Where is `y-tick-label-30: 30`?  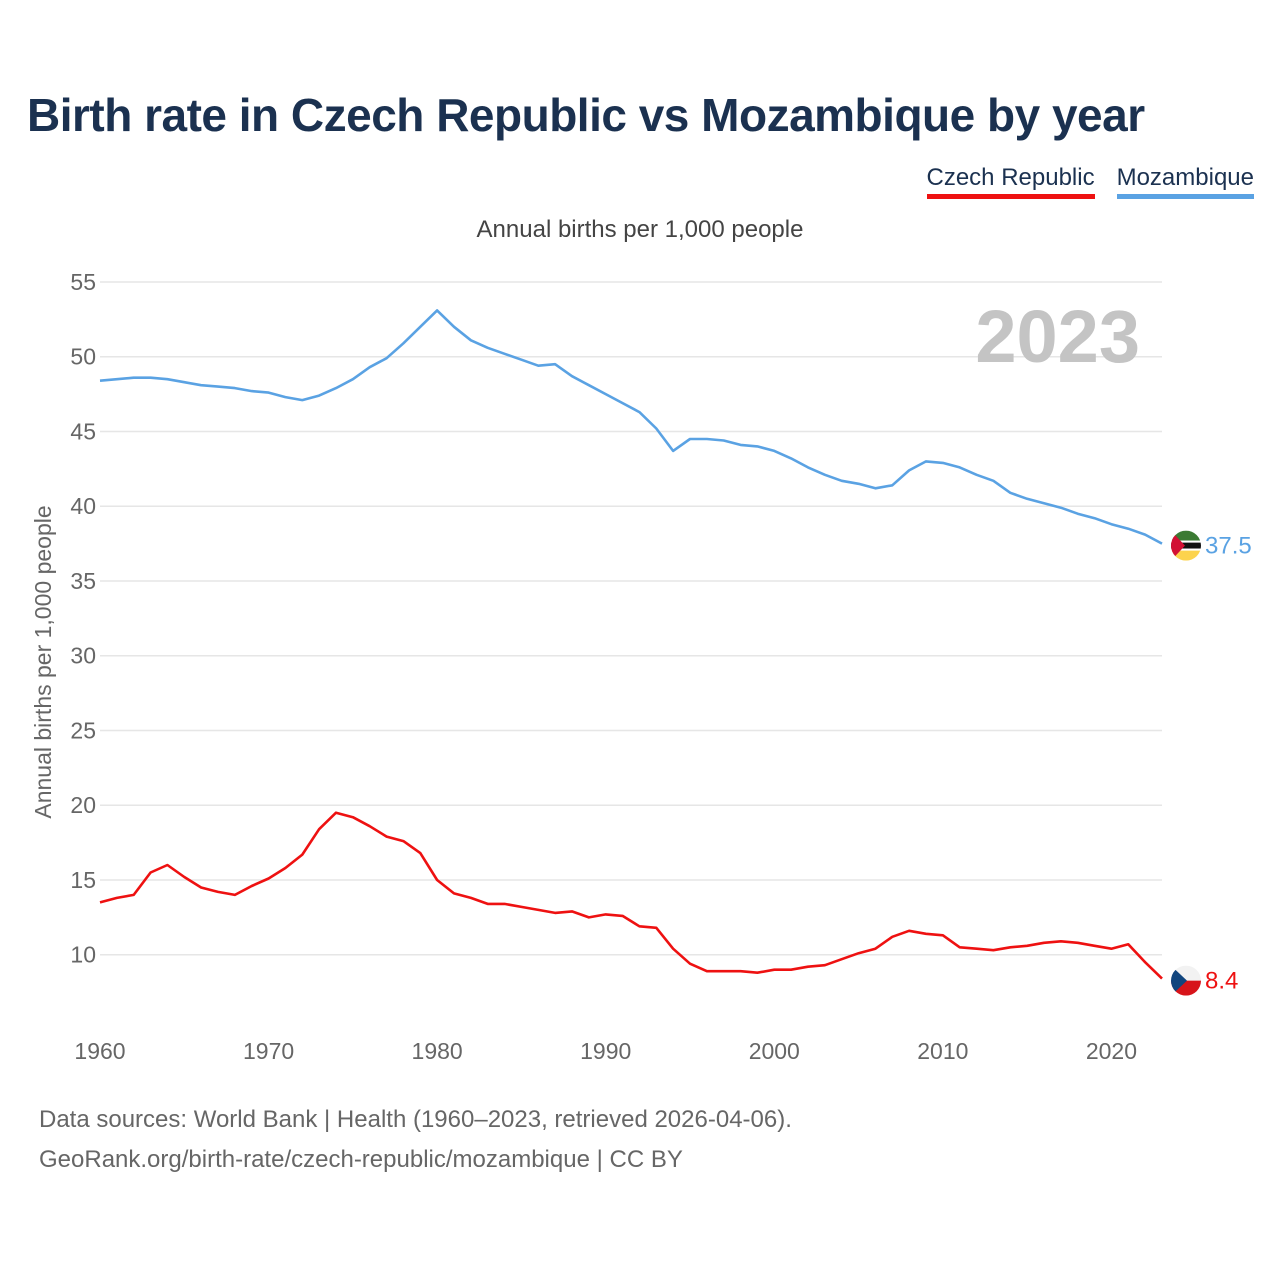 y-tick-label-30: 30 is located at coordinates (83, 656).